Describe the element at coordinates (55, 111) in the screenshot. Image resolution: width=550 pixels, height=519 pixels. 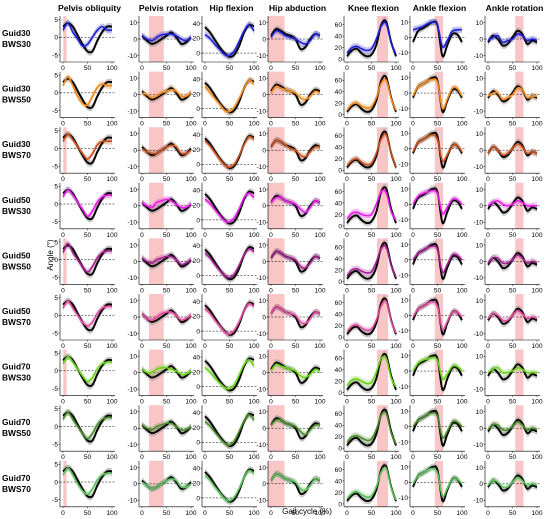
I see `y-tick-label: -5` at that location.